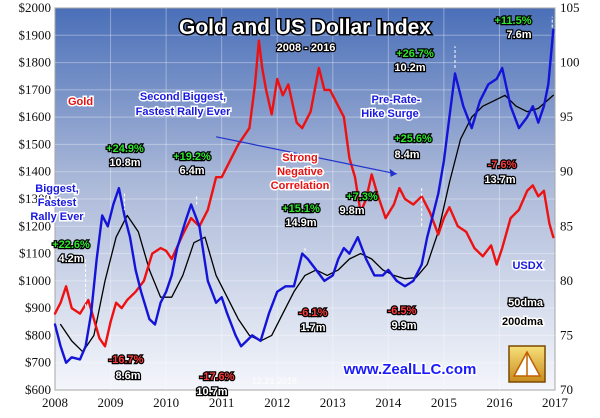 This screenshot has height=418, width=600. I want to click on loss-duration: 8.6m, so click(127, 376).